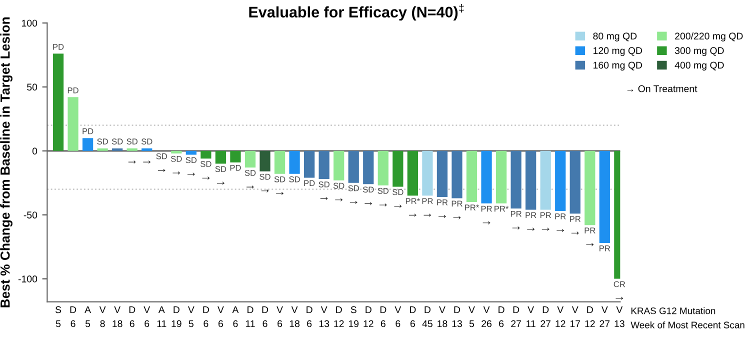  What do you see at coordinates (618, 66) in the screenshot?
I see `legend-label: 160 mg QD` at bounding box center [618, 66].